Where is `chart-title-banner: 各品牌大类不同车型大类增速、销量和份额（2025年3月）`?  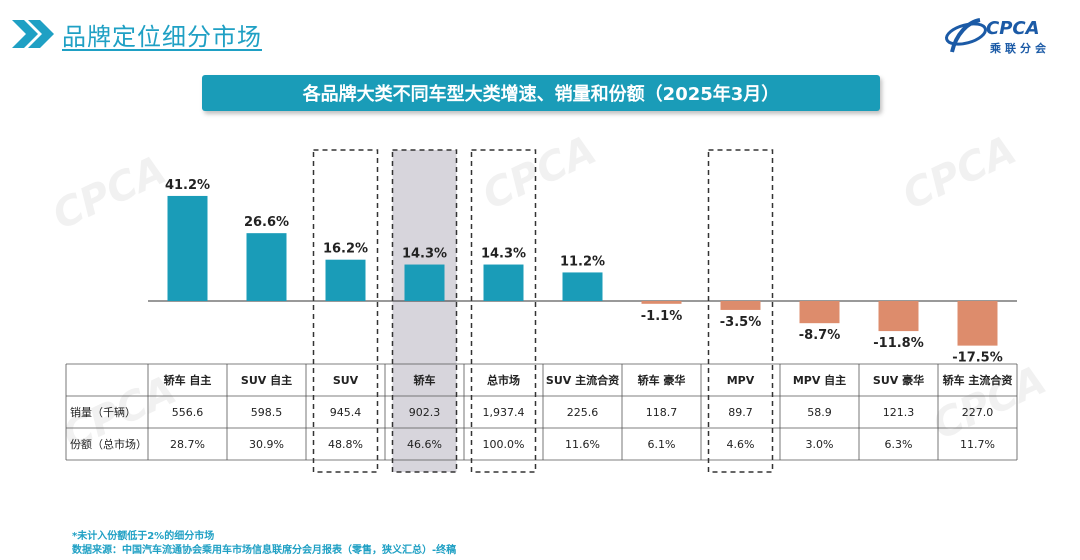
chart-title-banner: 各品牌大类不同车型大类增速、销量和份额（2025年3月） is located at coordinates (541, 93).